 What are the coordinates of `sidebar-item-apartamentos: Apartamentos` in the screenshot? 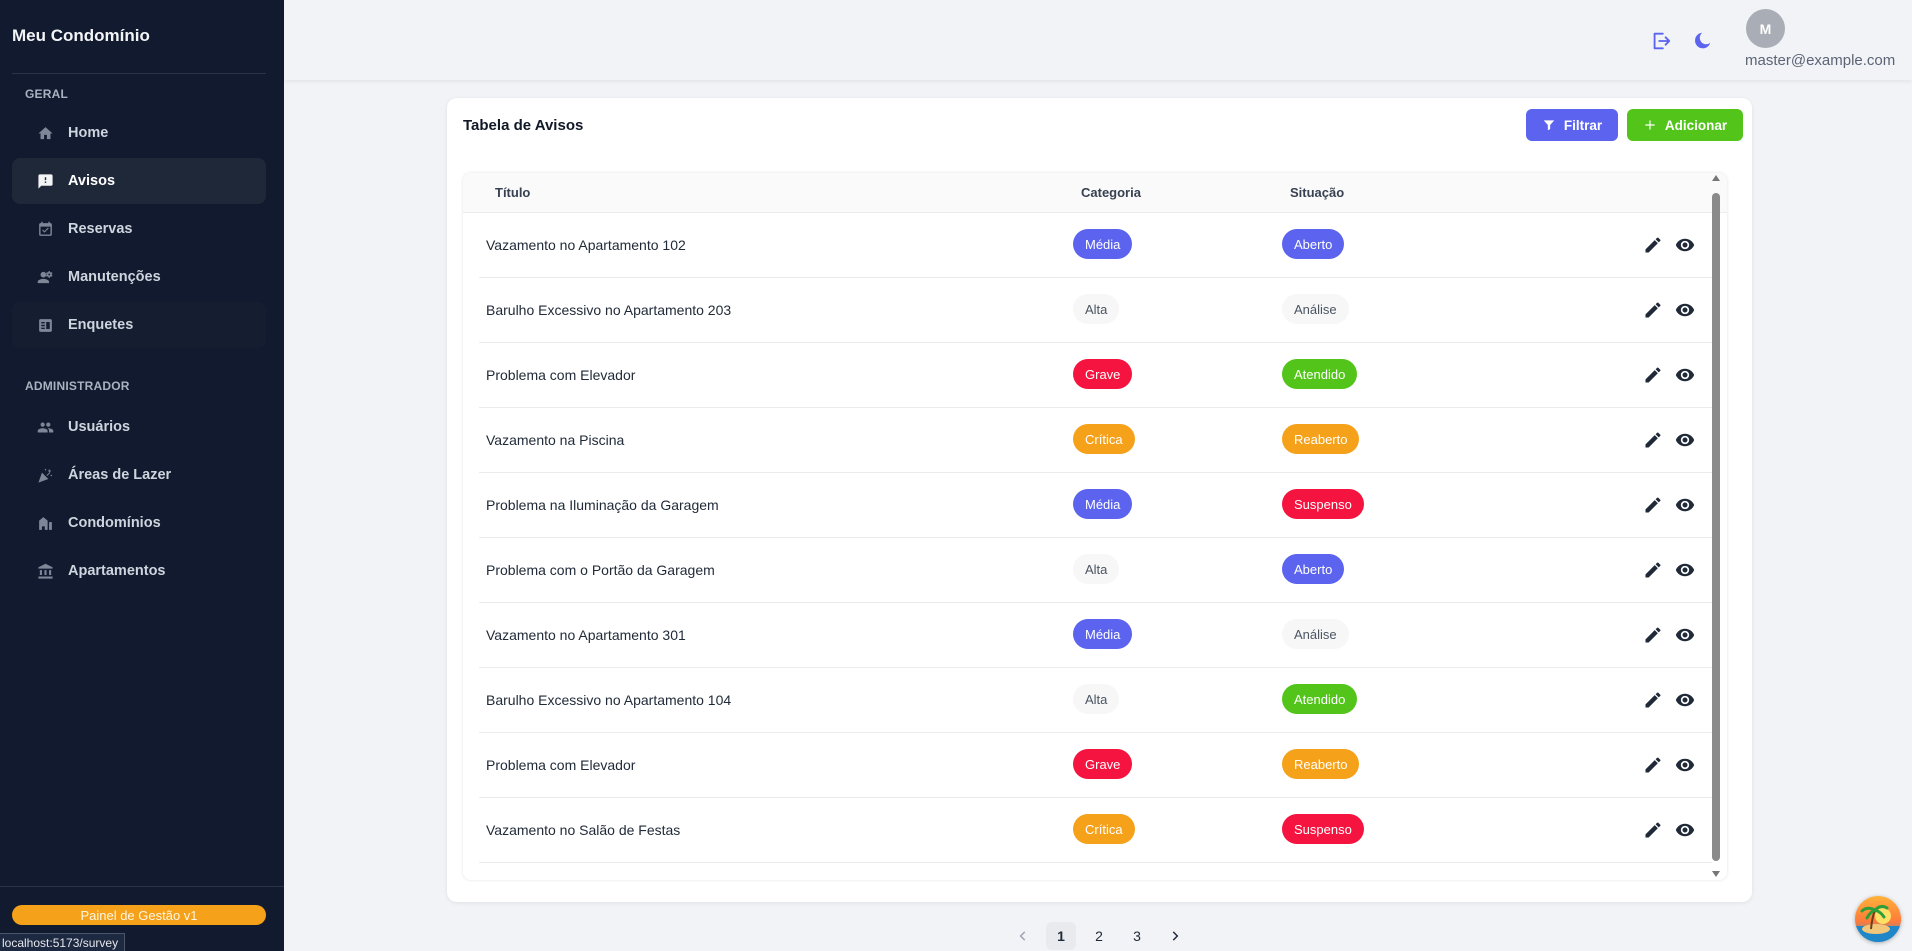 It's located at (139, 571).